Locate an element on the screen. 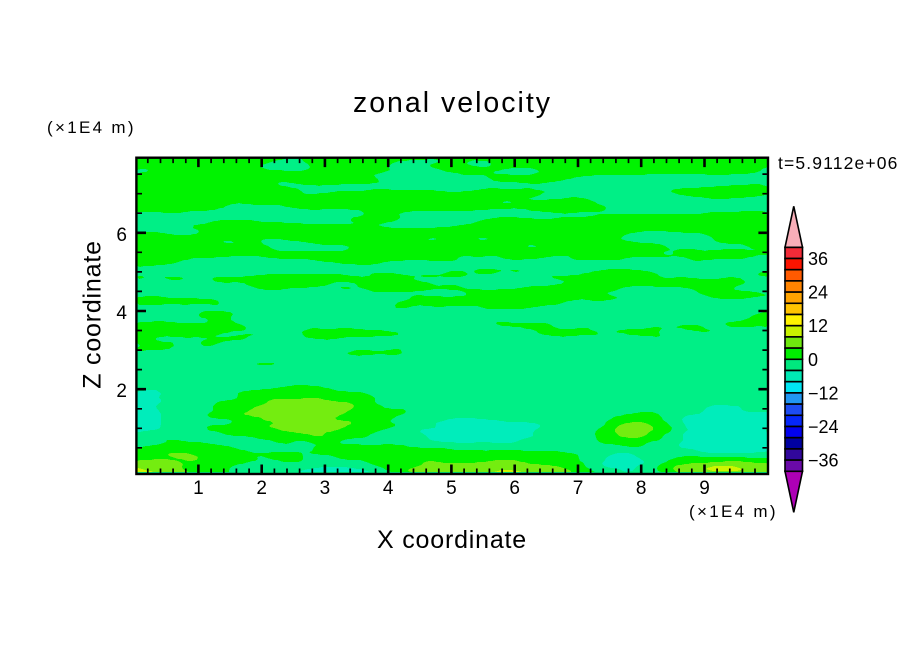 Image resolution: width=904 pixels, height=659 pixels. svg-text: 3 is located at coordinates (325, 488).